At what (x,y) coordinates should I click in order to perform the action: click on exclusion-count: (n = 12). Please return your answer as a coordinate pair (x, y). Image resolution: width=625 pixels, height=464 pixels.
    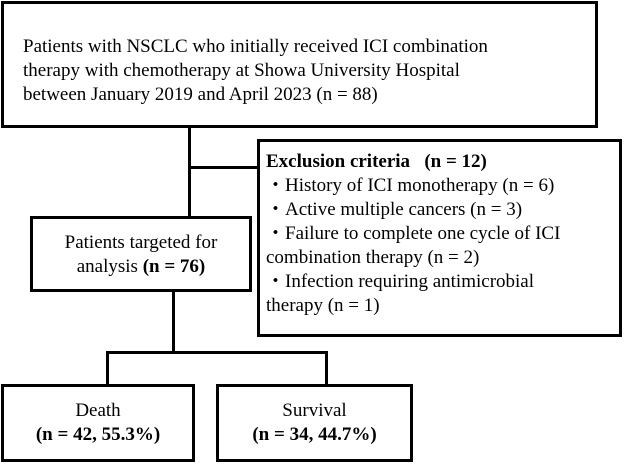
    Looking at the image, I should click on (455, 161).